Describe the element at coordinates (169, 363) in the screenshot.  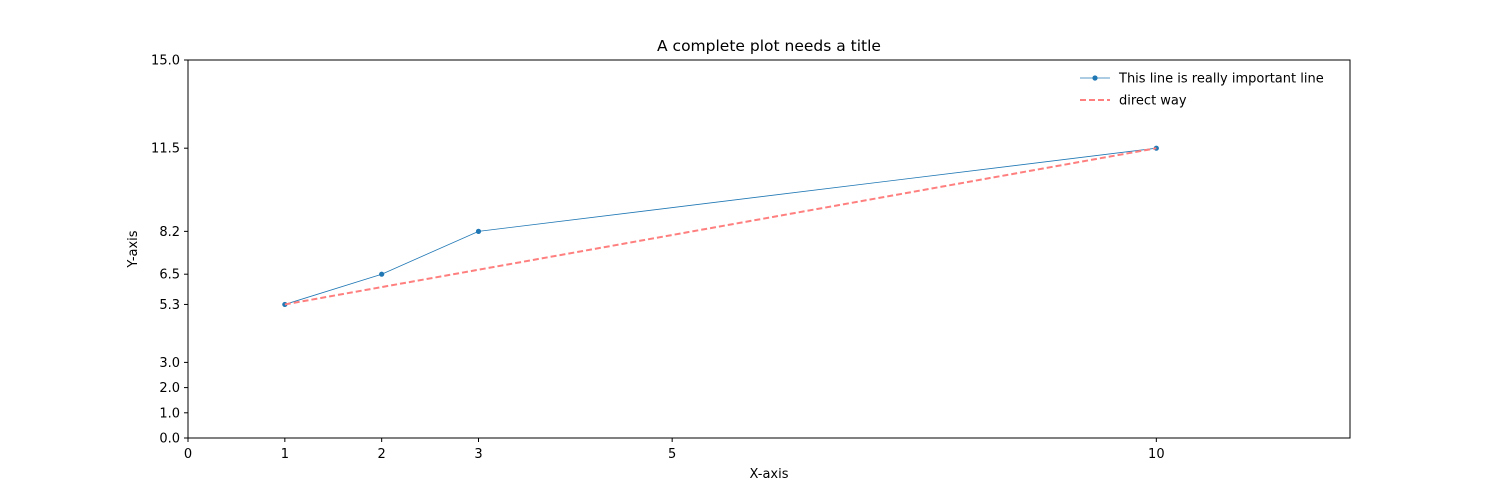
I see `y-tick-label: 3.0` at that location.